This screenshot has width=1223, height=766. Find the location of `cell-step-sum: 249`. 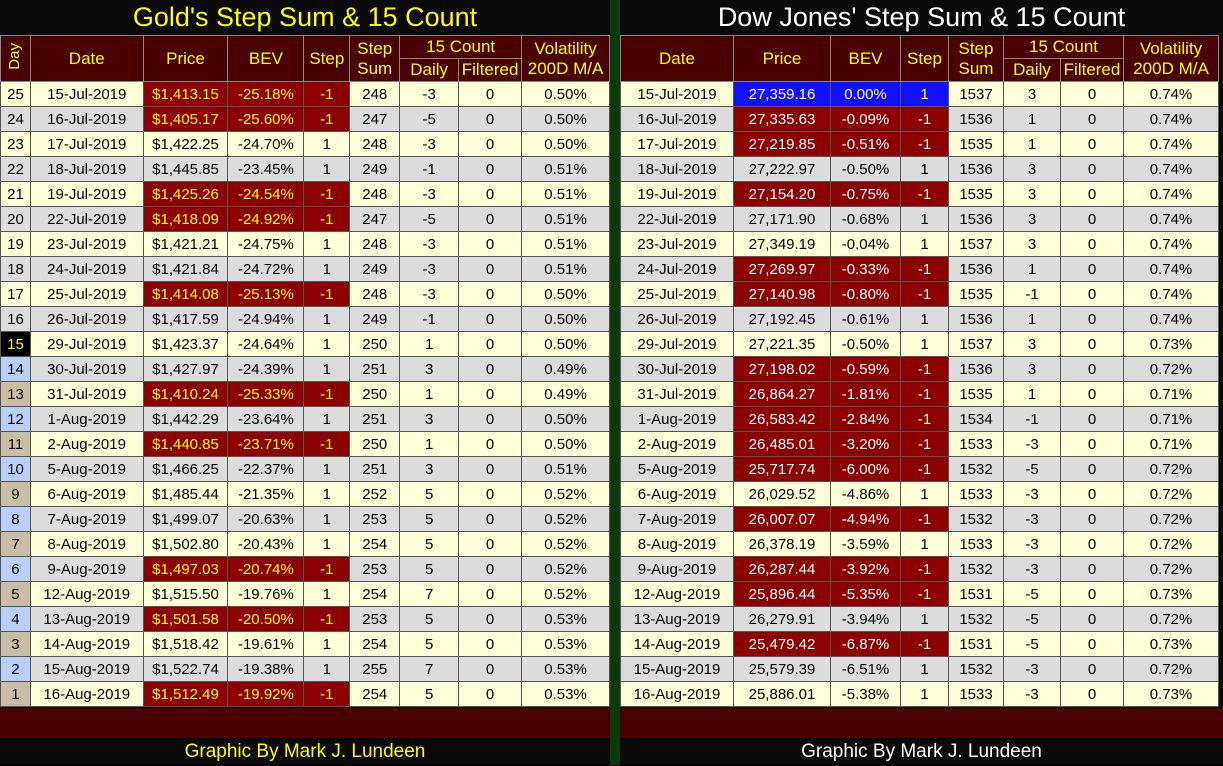

cell-step-sum: 249 is located at coordinates (375, 269).